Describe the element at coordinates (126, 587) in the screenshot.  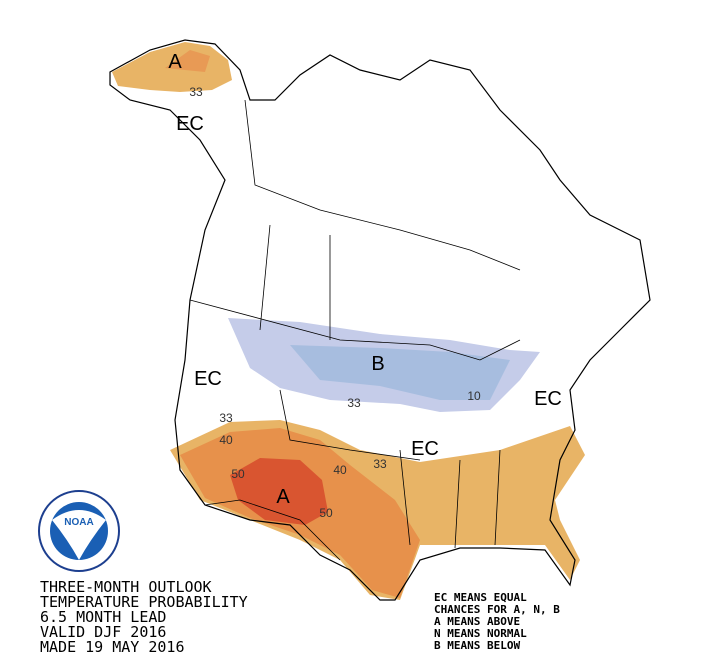
I see `title-line: THREE-MONTH OUTLOOK` at that location.